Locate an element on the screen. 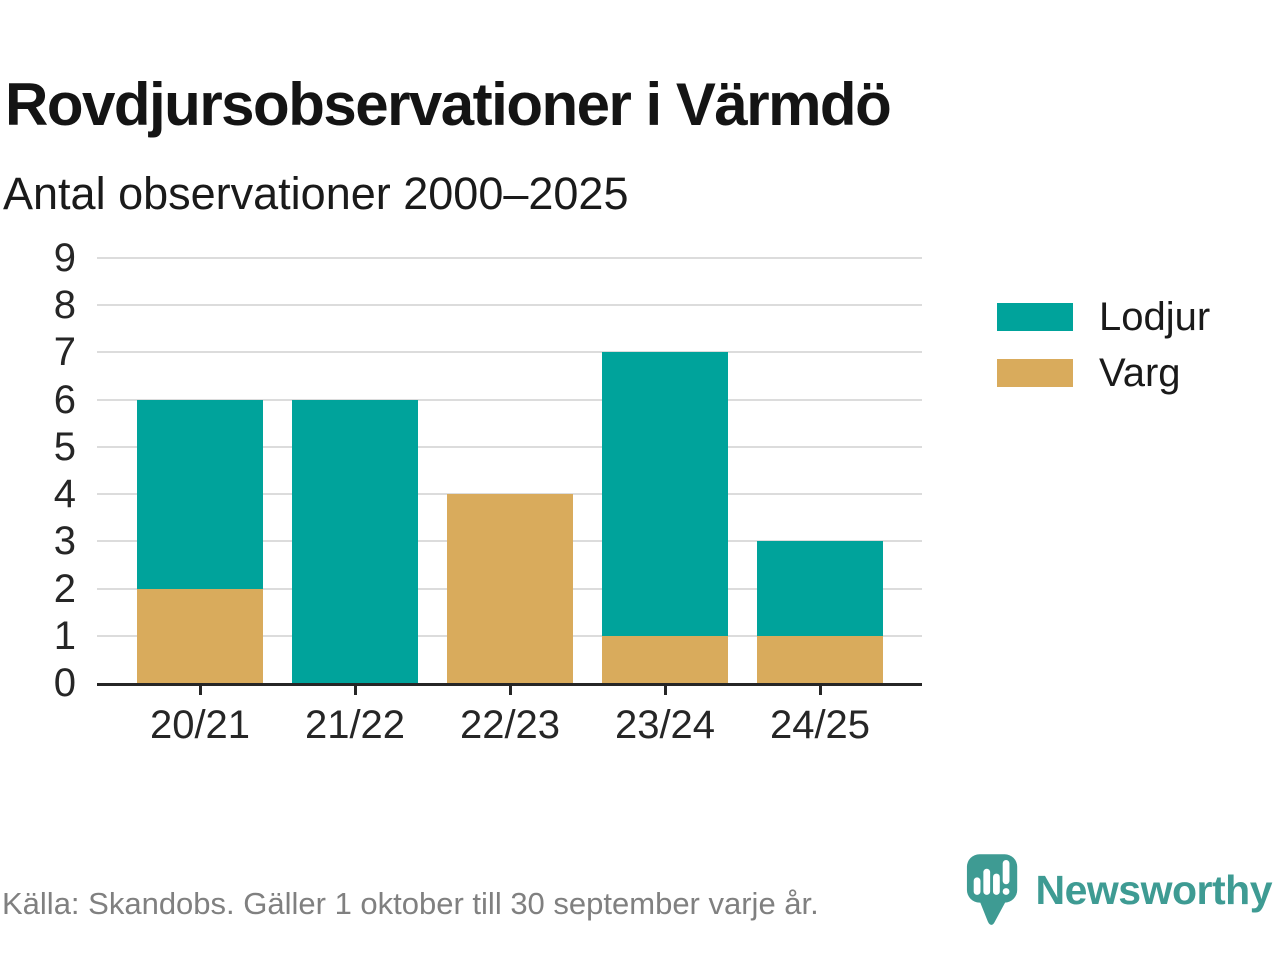 This screenshot has height=960, width=1280. y-tick-label: 0 is located at coordinates (64, 683).